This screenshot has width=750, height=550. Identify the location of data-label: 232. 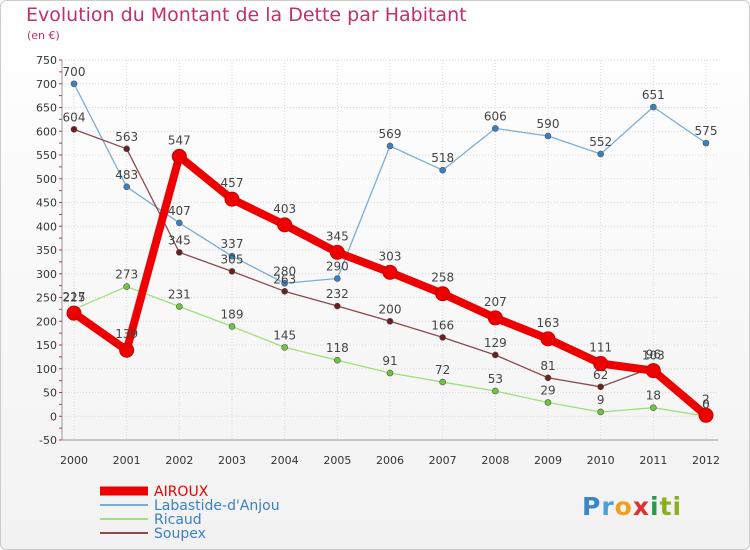
(337, 294).